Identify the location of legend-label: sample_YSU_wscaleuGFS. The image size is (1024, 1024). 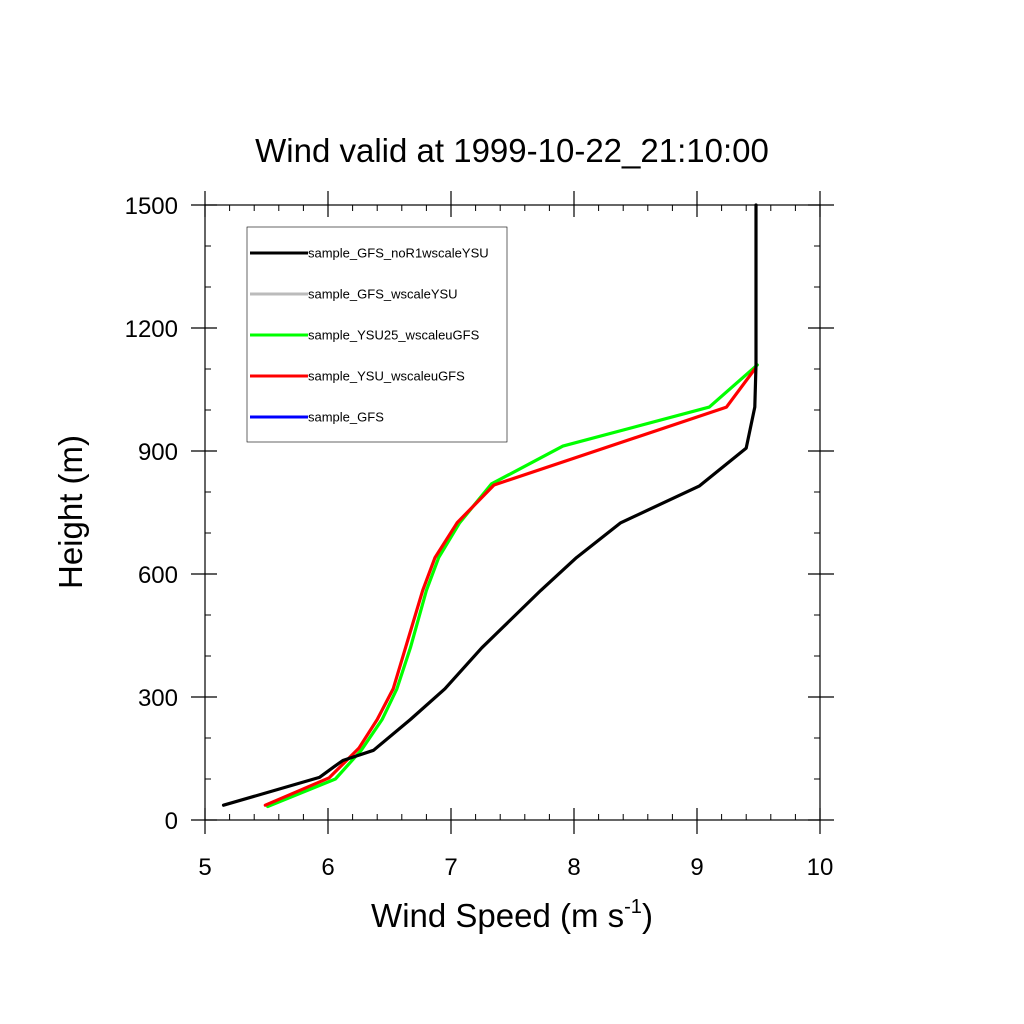
(386, 376).